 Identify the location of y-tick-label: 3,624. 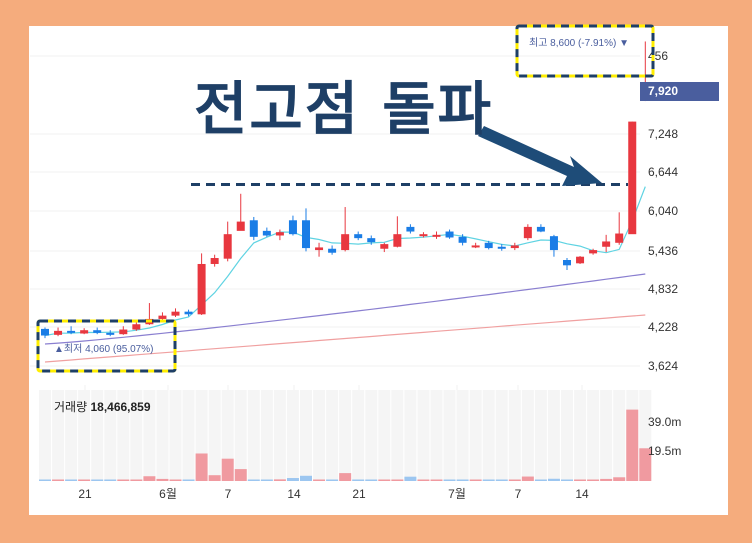
(663, 366).